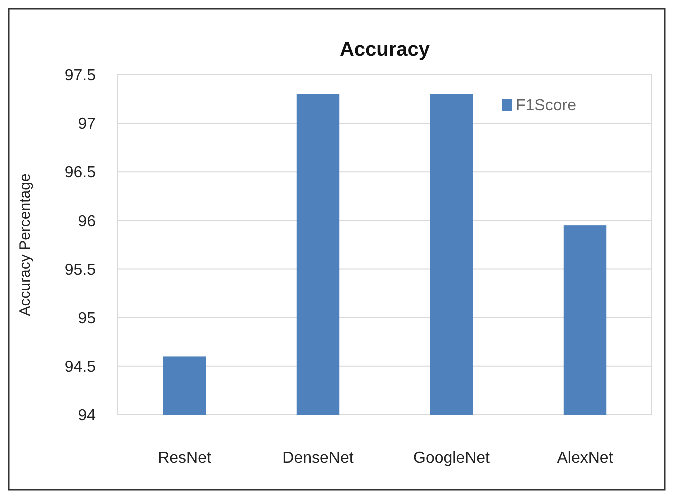  I want to click on legend-label: F1Score, so click(546, 106).